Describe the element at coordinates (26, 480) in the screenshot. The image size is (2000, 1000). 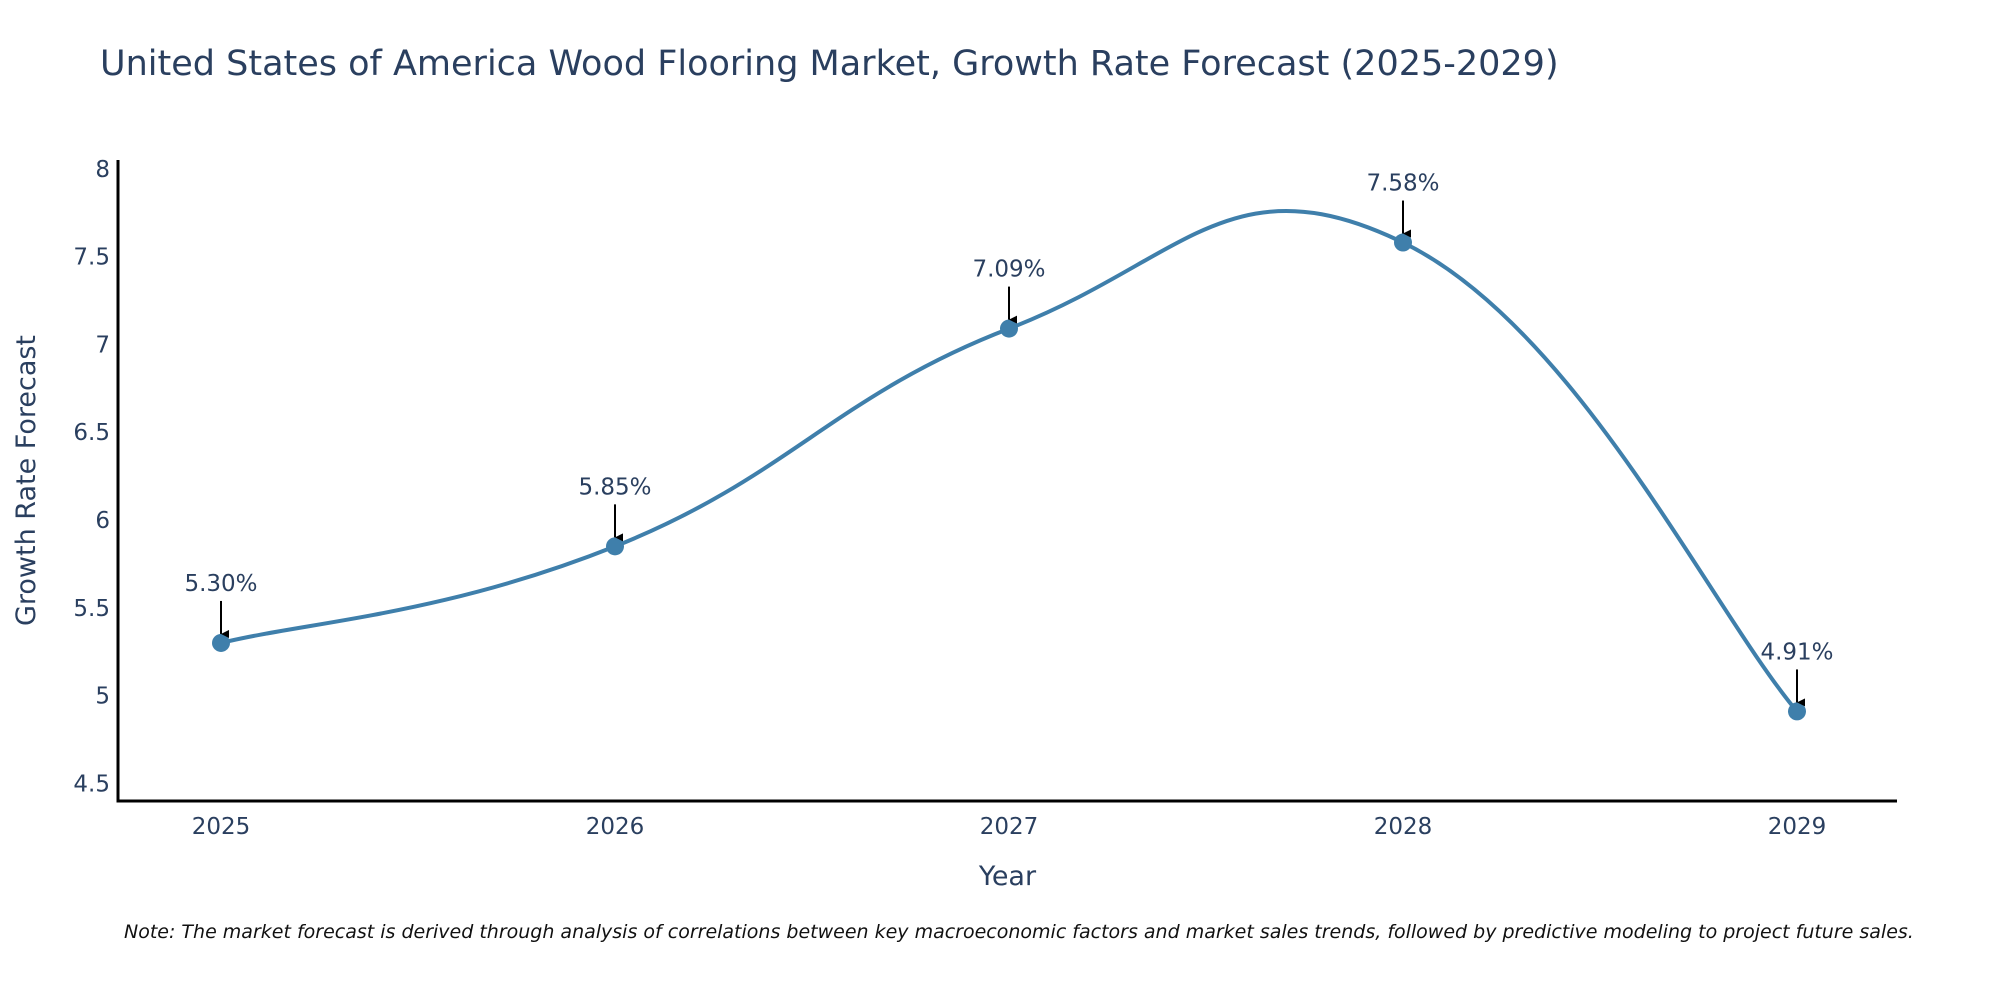
I see `y-axis-title: Growth Rate Forecast` at that location.